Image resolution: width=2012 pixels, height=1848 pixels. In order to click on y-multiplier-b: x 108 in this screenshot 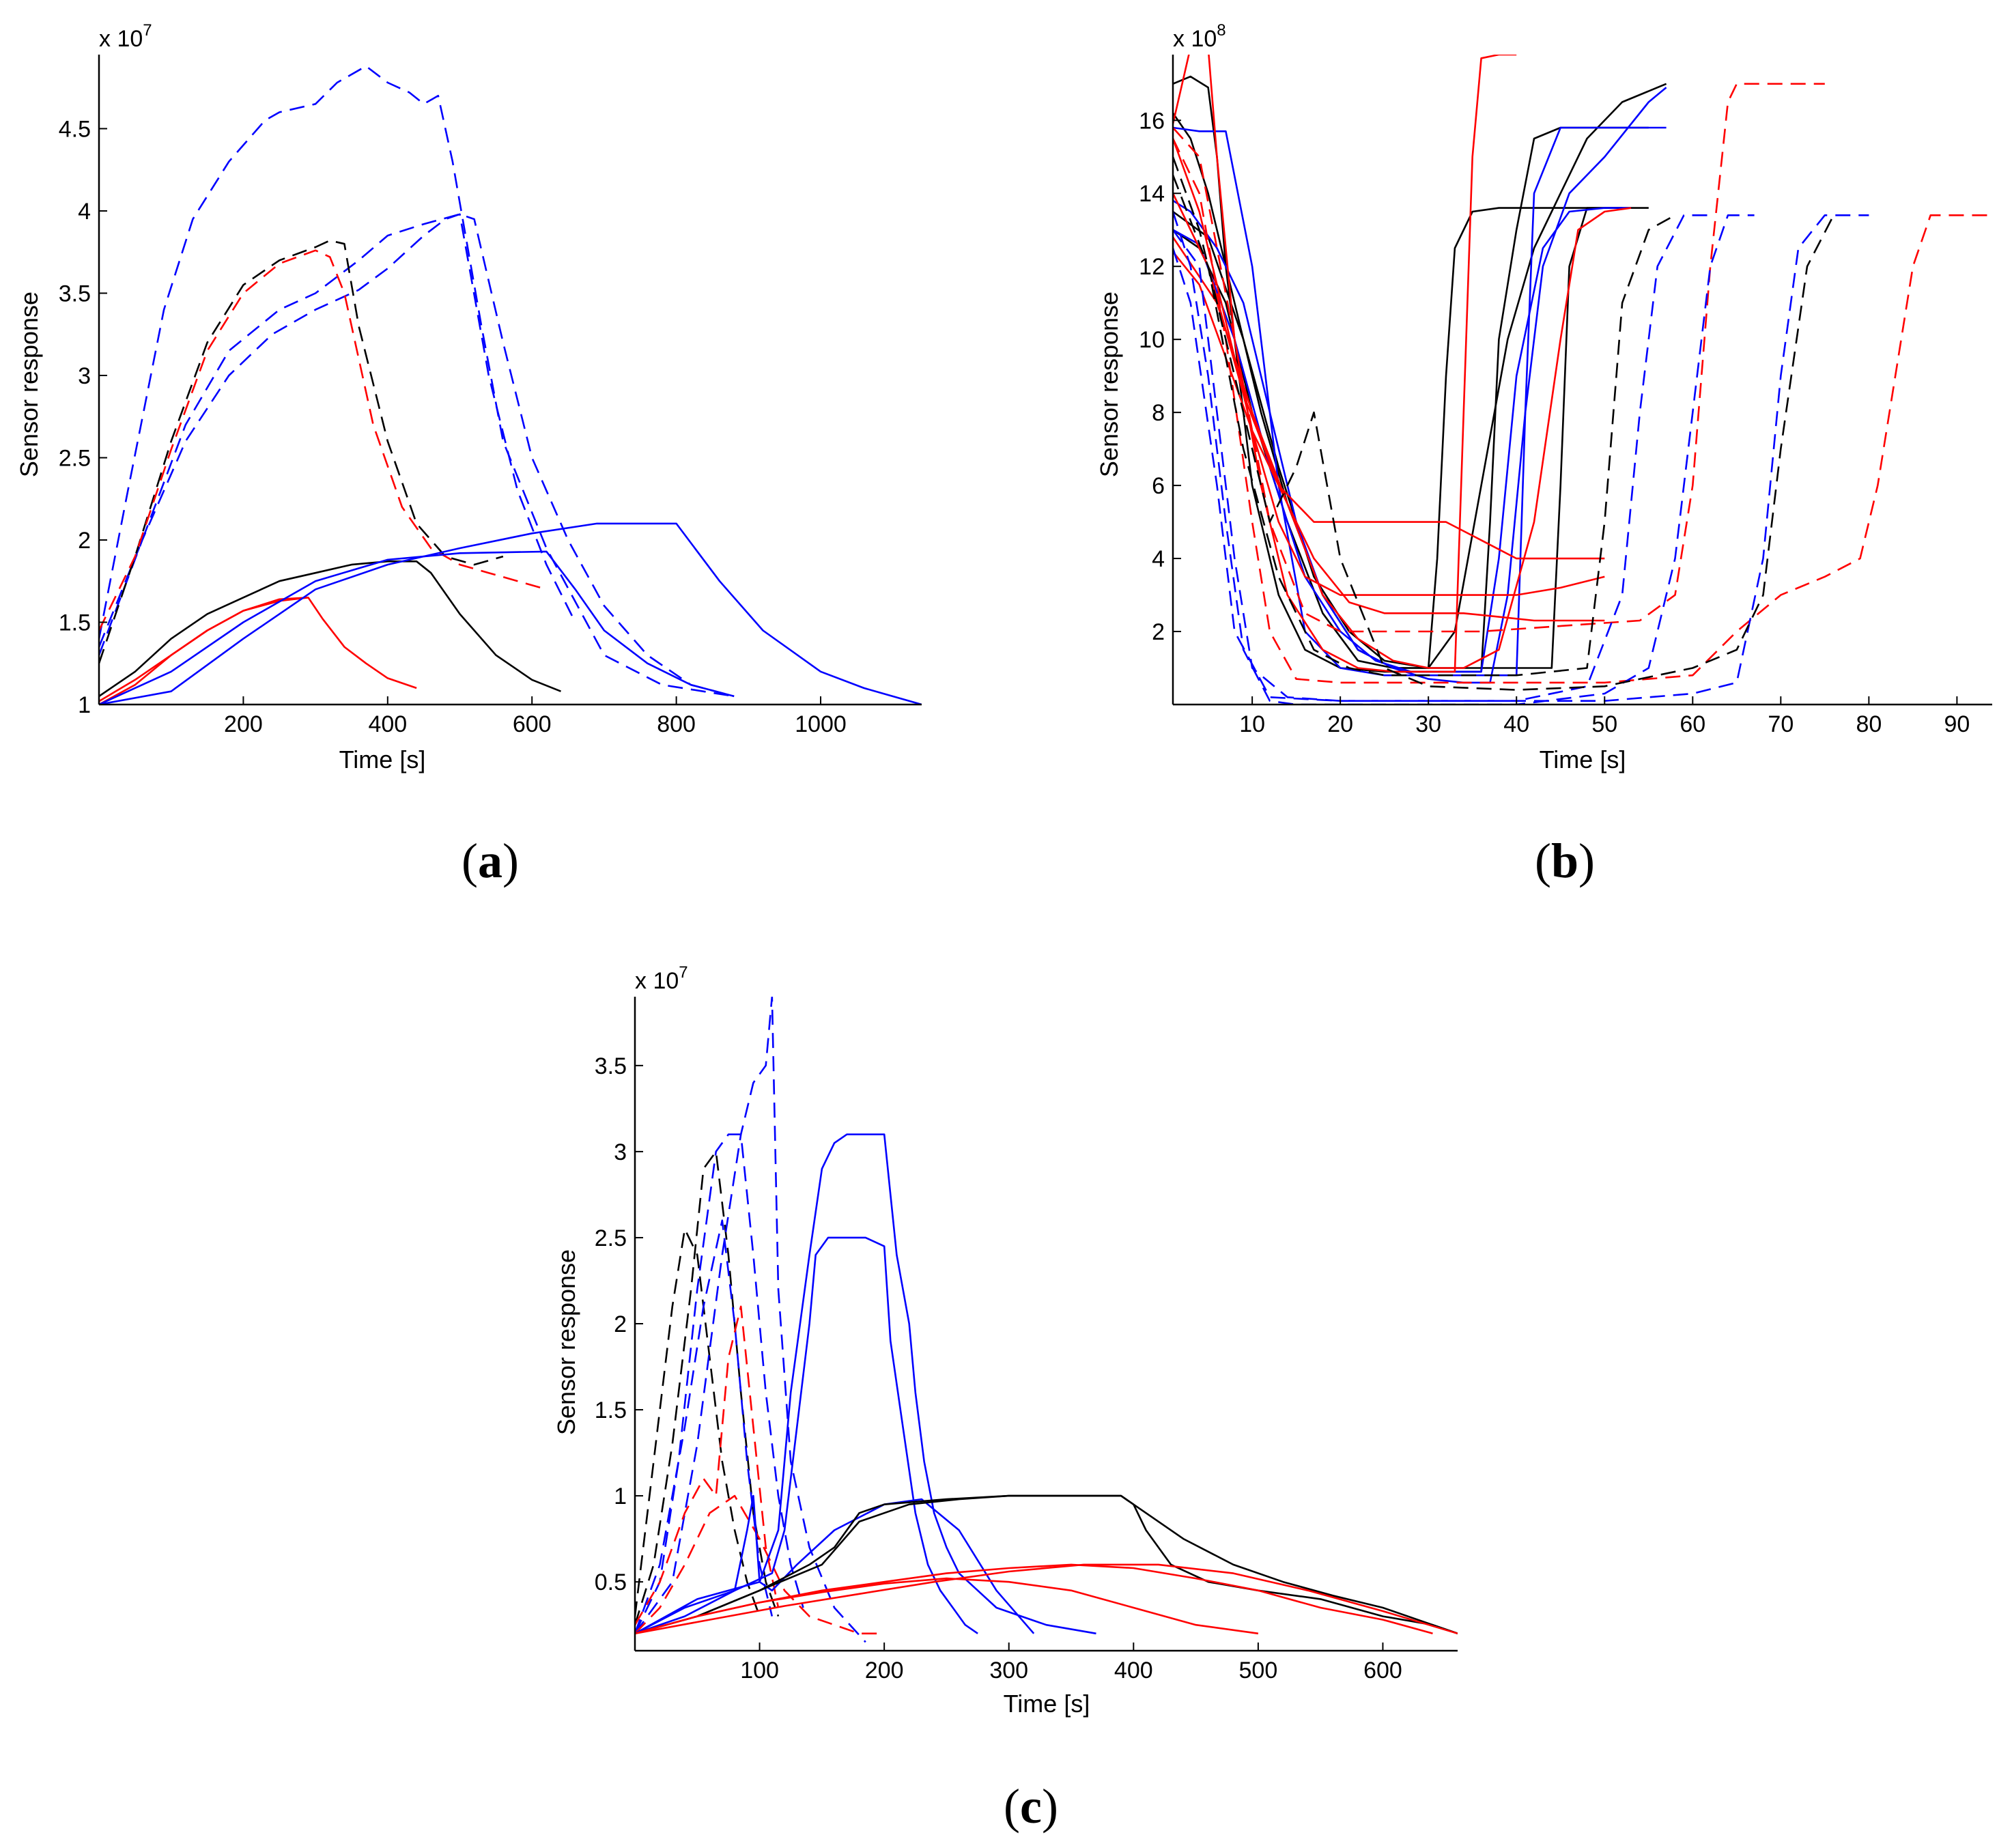, I will do `click(1199, 36)`.